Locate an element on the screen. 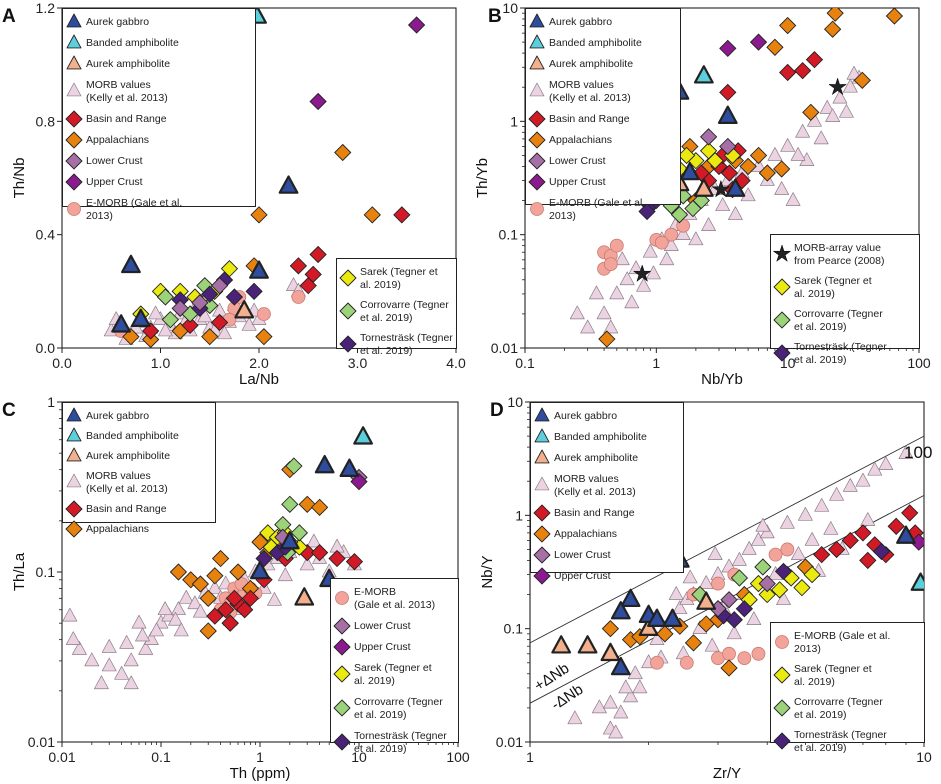 This screenshot has width=941, height=784. legend-main-D-marker-aurek_amphibolite is located at coordinates (542, 456).